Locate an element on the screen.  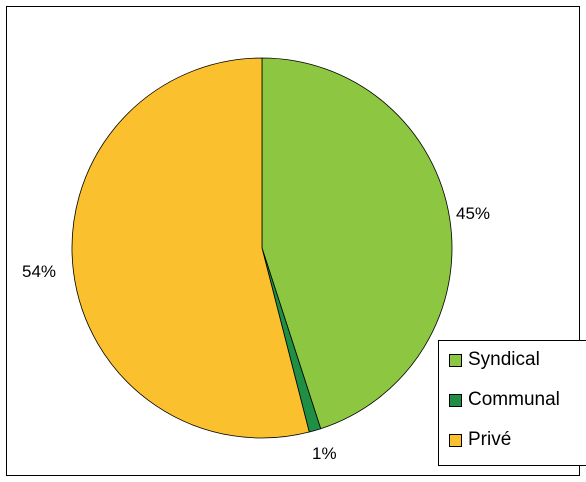
legend-item-communal: Communal is located at coordinates (504, 400).